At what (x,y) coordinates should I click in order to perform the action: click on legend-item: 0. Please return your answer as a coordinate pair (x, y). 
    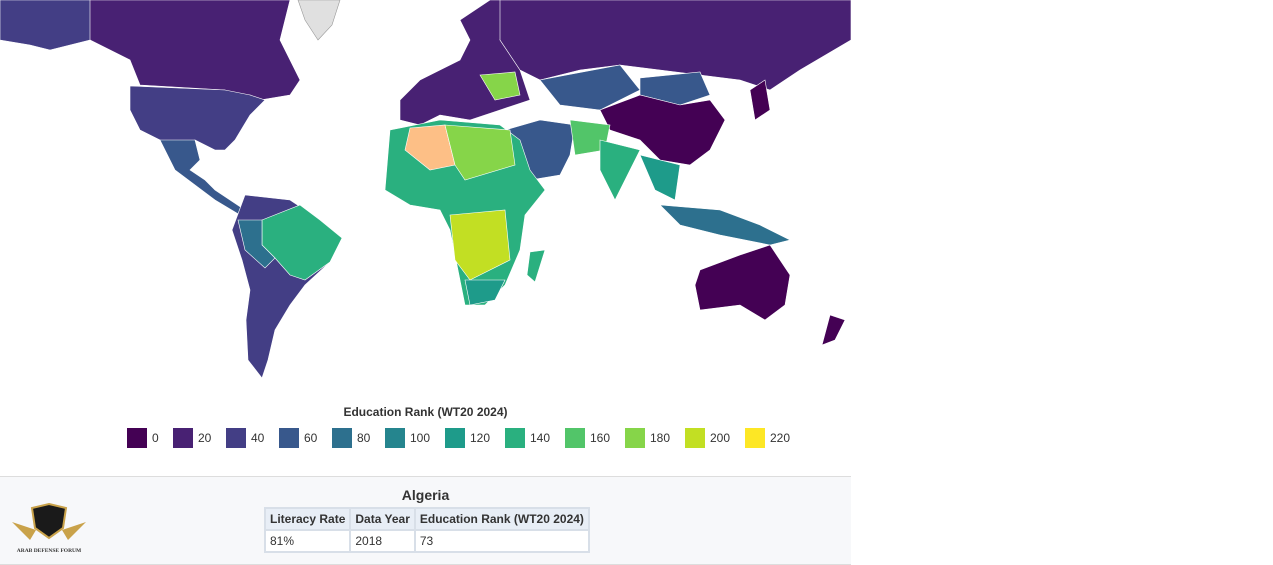
    Looking at the image, I should click on (143, 438).